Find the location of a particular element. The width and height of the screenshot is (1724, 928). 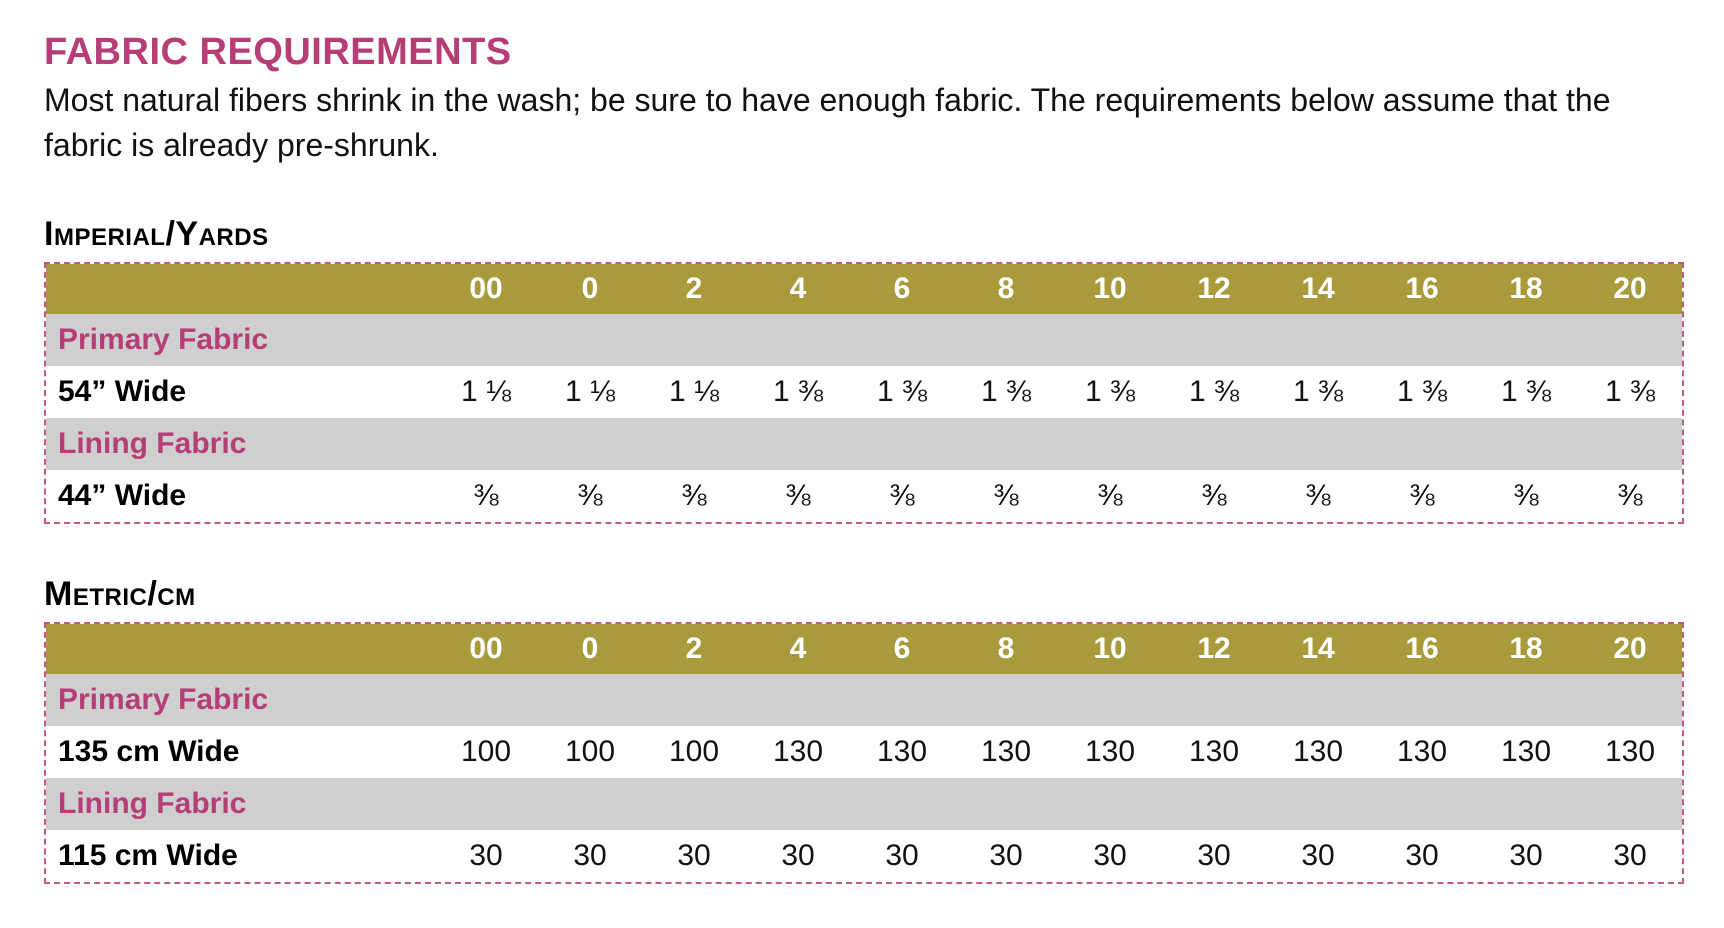

metric-lining-group-row: Lining Fabric is located at coordinates (864, 804).